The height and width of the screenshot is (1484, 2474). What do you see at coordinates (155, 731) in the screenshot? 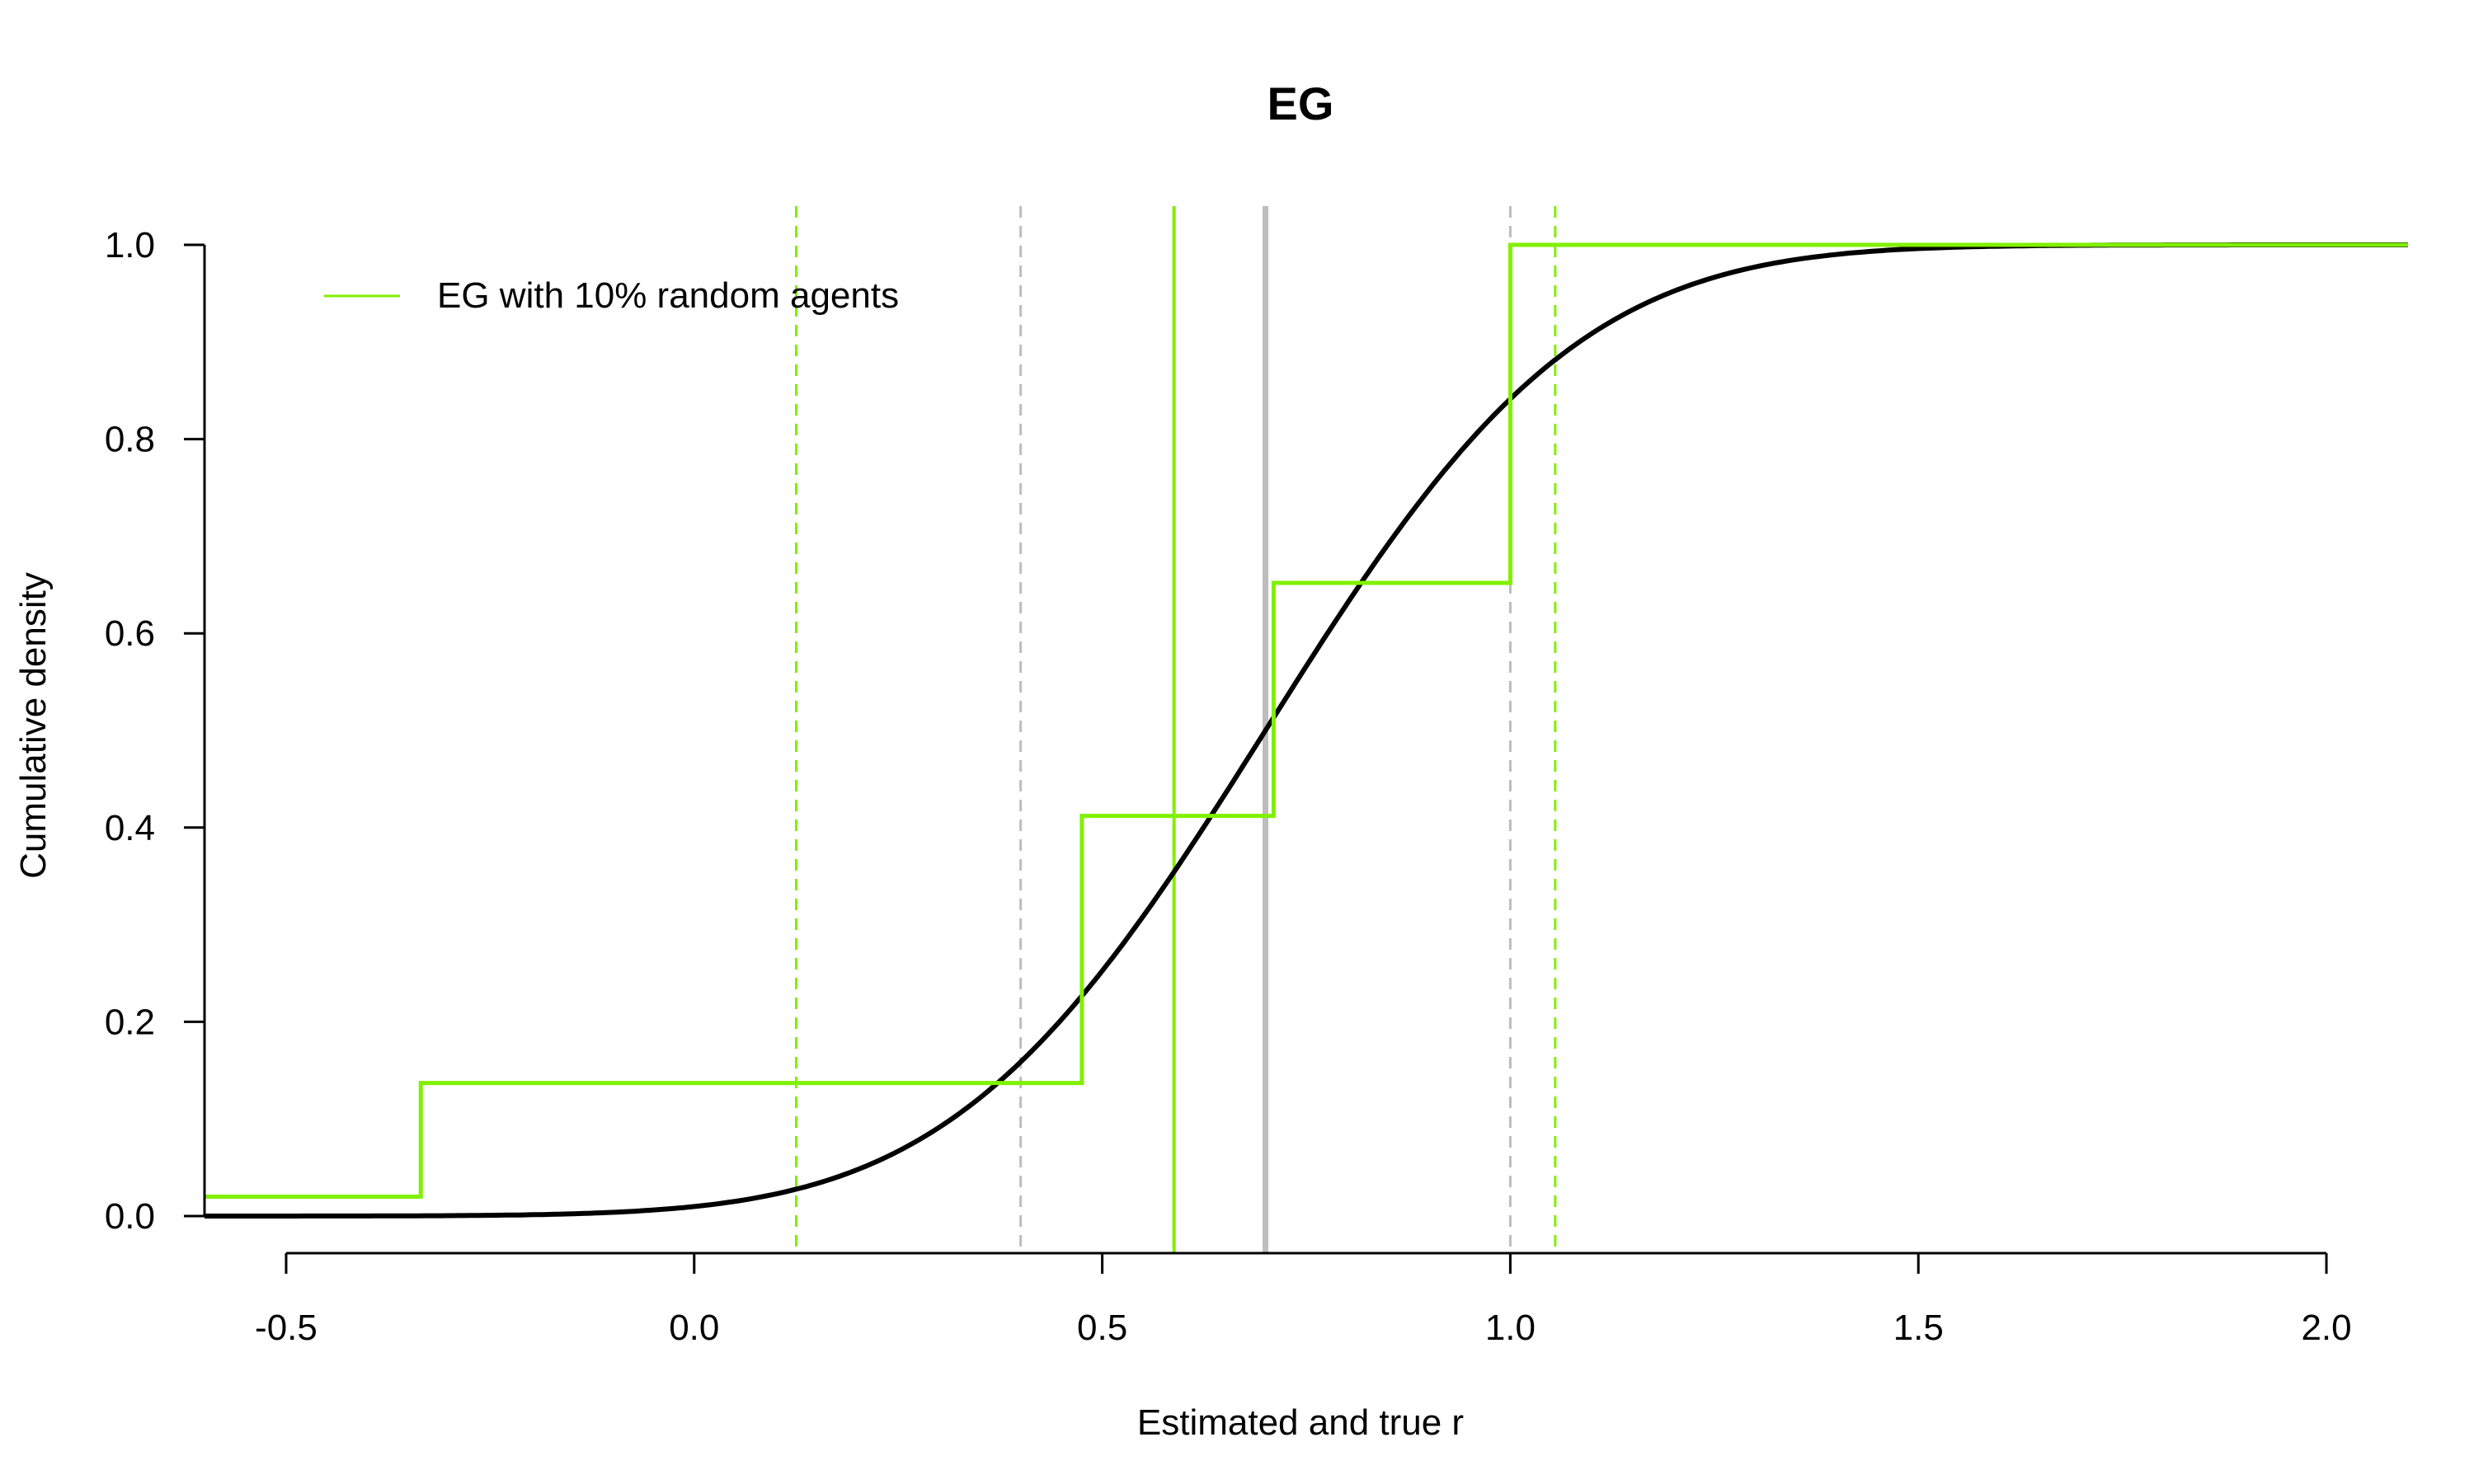
I see `y-axis: 0.0 0.2 0.4 0.6 0.8 1.0` at bounding box center [155, 731].